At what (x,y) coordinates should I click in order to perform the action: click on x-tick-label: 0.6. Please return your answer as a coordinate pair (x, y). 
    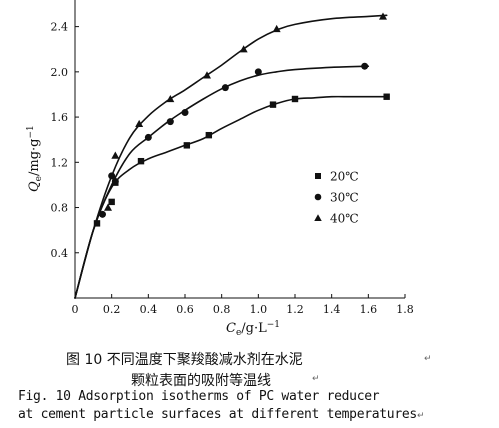
    Looking at the image, I should click on (185, 309).